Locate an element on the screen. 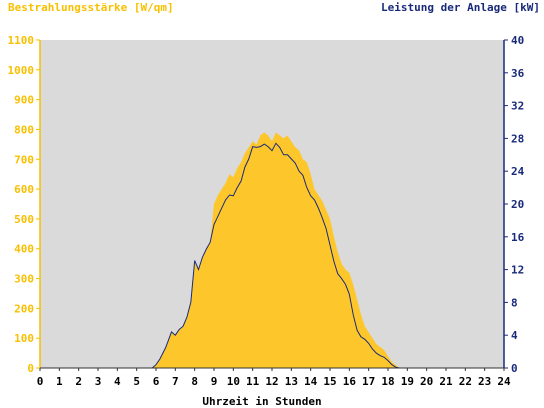  right-tick-label: 24 is located at coordinates (518, 171).